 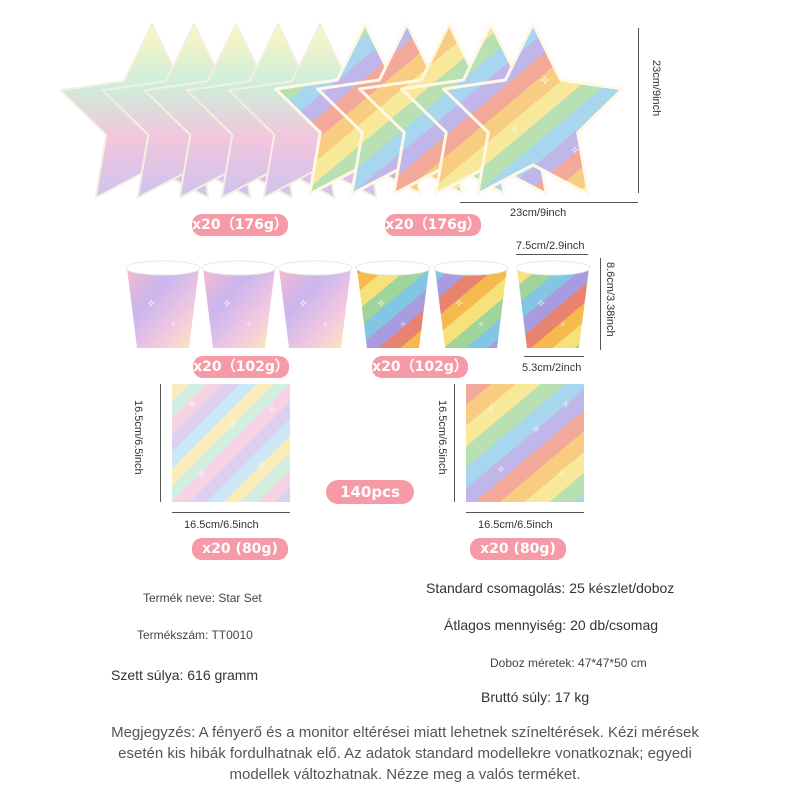 I want to click on right-napkin-width-line, so click(x=525, y=512).